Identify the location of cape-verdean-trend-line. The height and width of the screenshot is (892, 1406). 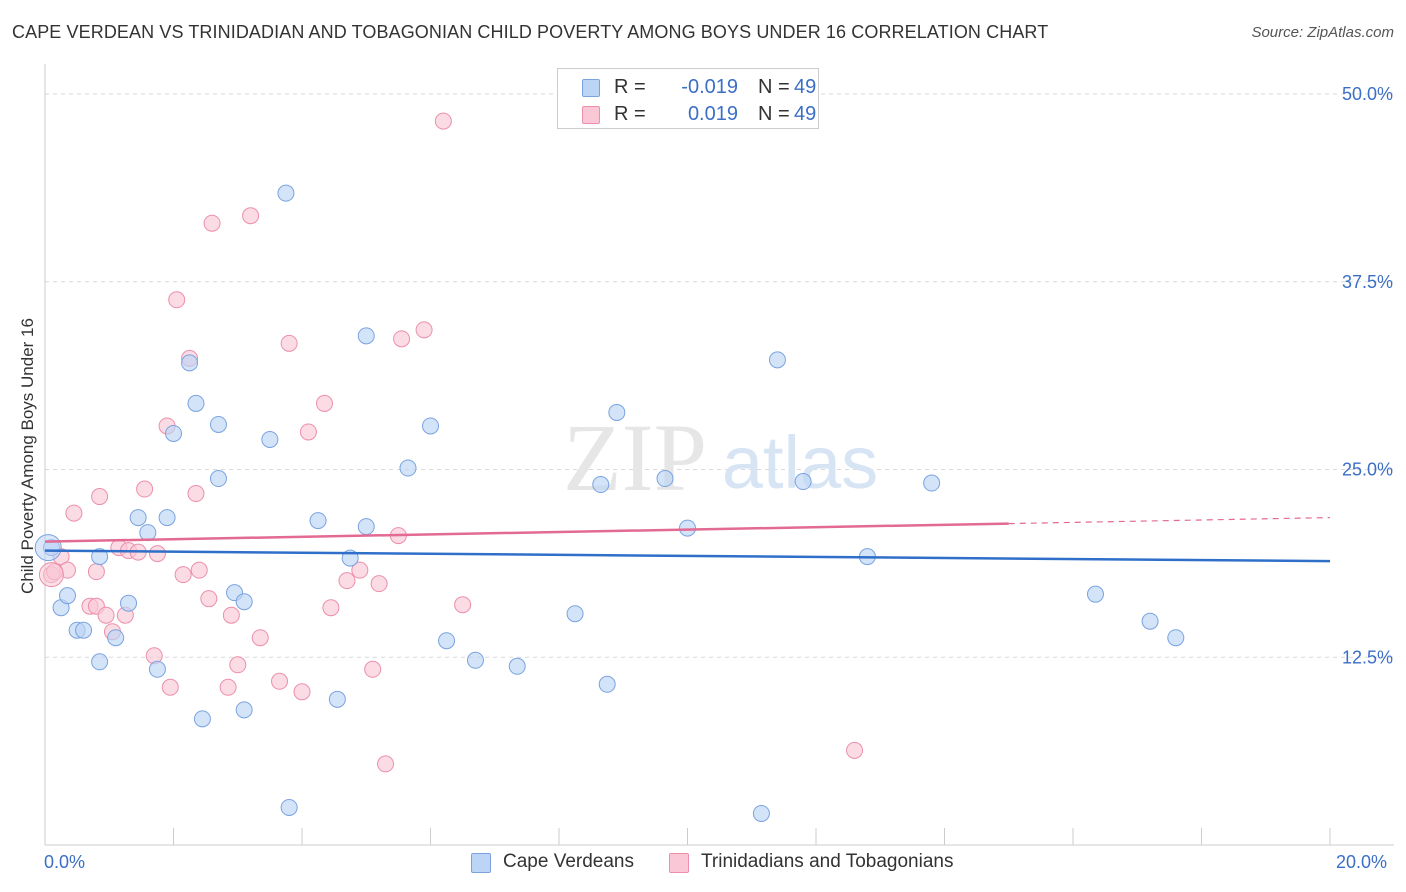
(687, 556).